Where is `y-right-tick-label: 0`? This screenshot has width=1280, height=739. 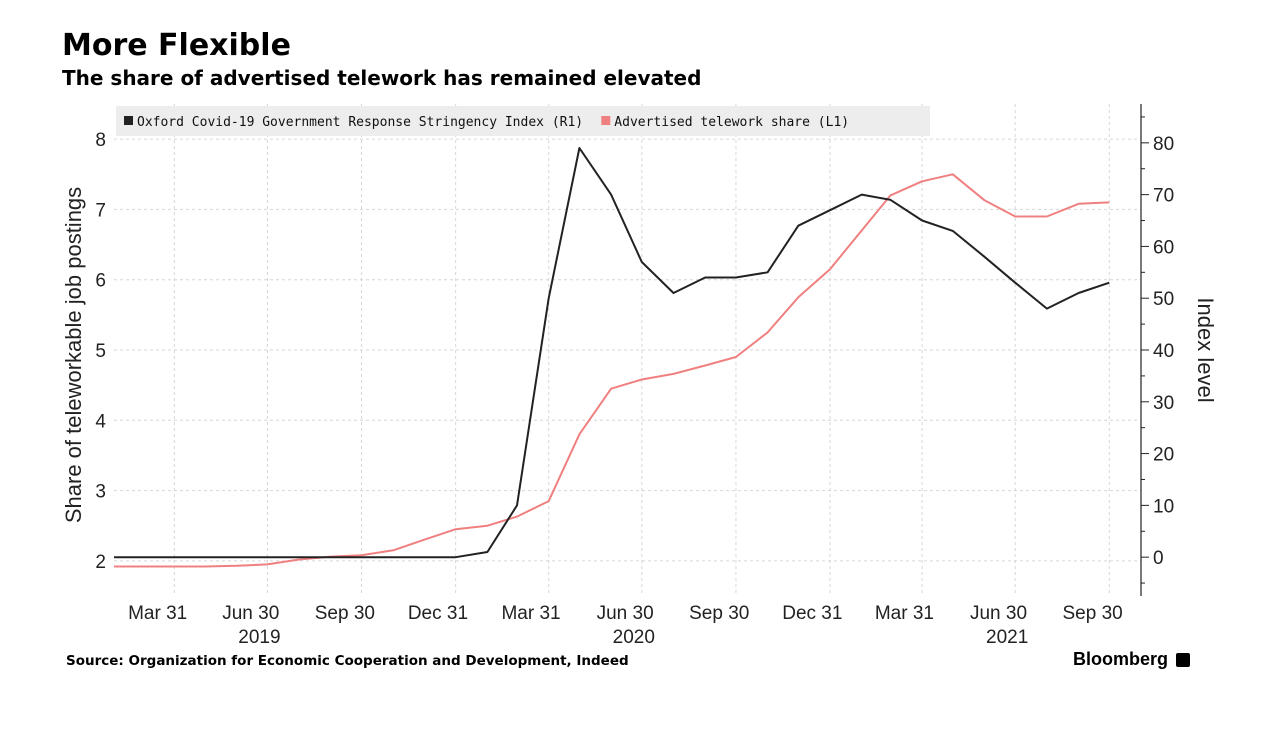 y-right-tick-label: 0 is located at coordinates (1158, 558).